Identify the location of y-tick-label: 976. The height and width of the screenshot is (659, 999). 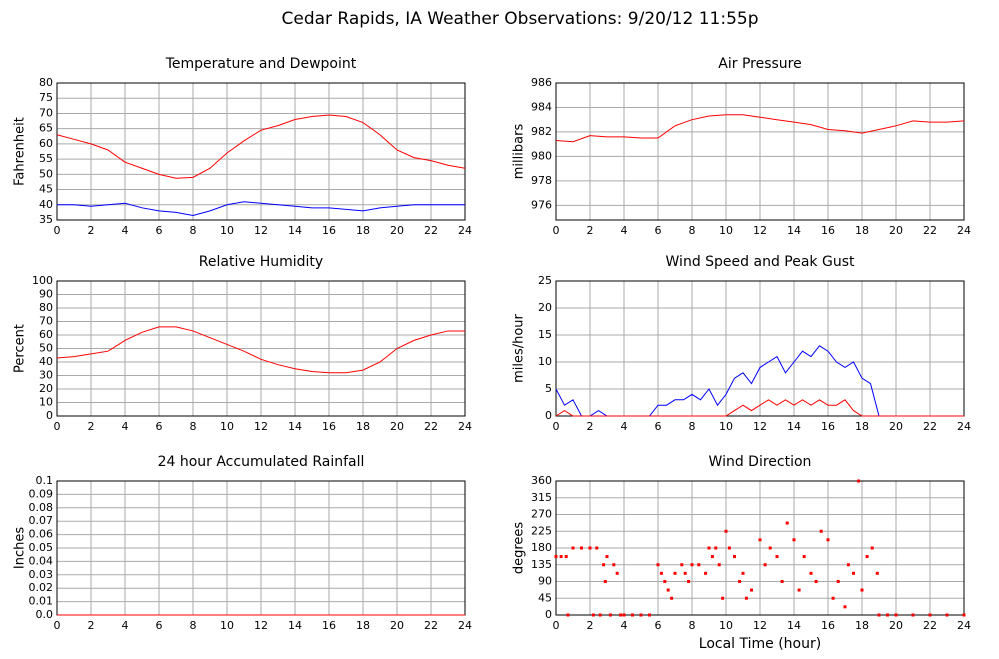
(541, 204).